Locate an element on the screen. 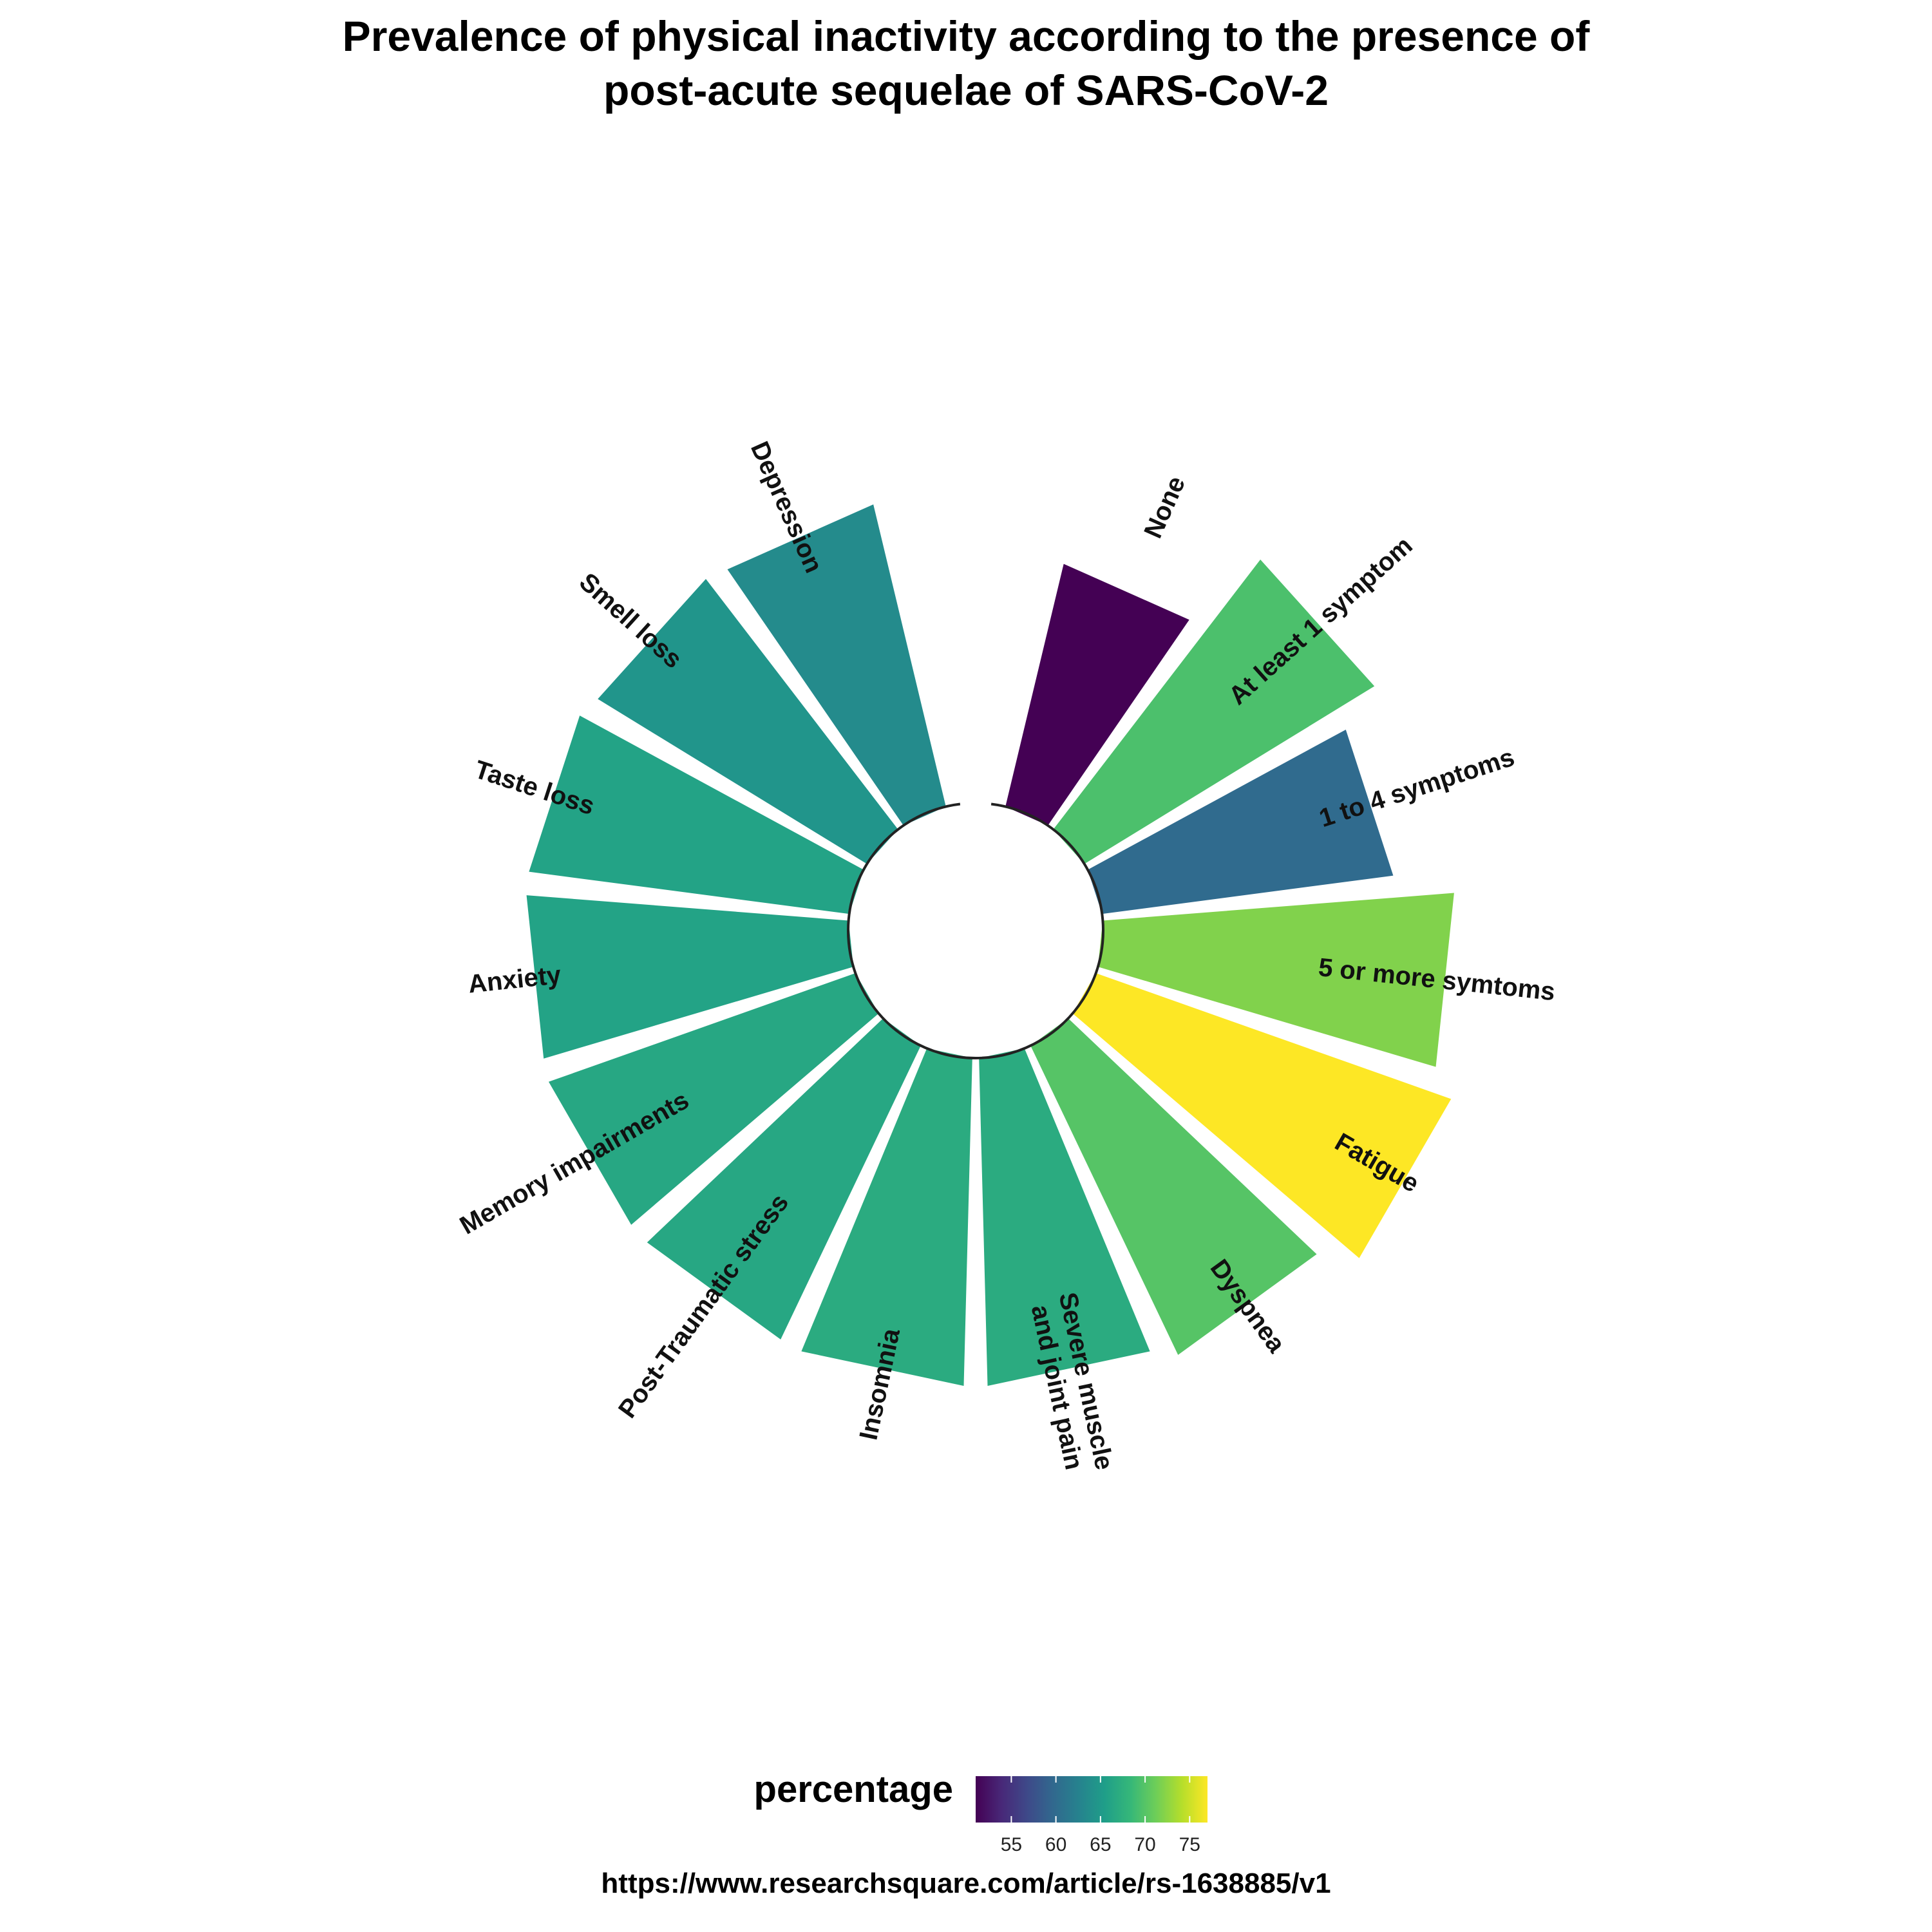 Image resolution: width=1932 pixels, height=1932 pixels. bar-none is located at coordinates (1097, 695).